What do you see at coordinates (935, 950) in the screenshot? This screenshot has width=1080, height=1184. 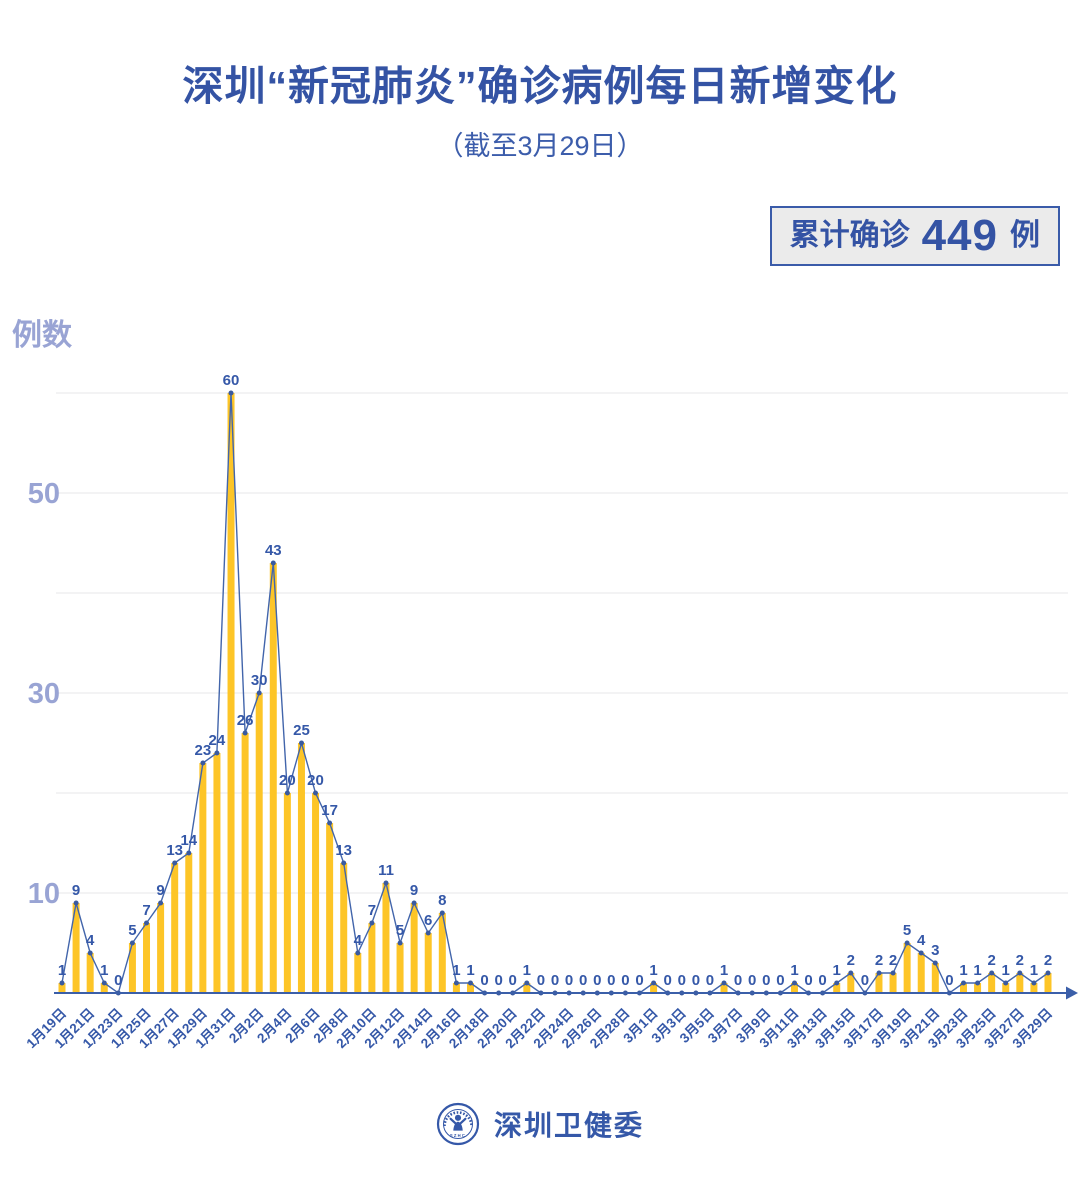 I see `data-point-label: 3` at bounding box center [935, 950].